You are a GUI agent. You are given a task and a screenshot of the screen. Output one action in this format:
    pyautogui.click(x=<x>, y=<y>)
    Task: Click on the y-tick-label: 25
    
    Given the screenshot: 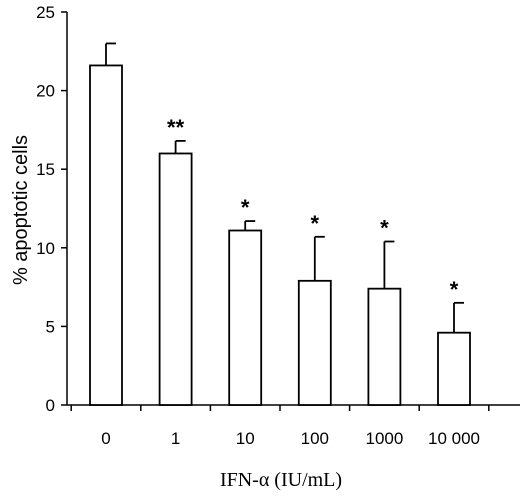 What is the action you would take?
    pyautogui.click(x=45, y=12)
    